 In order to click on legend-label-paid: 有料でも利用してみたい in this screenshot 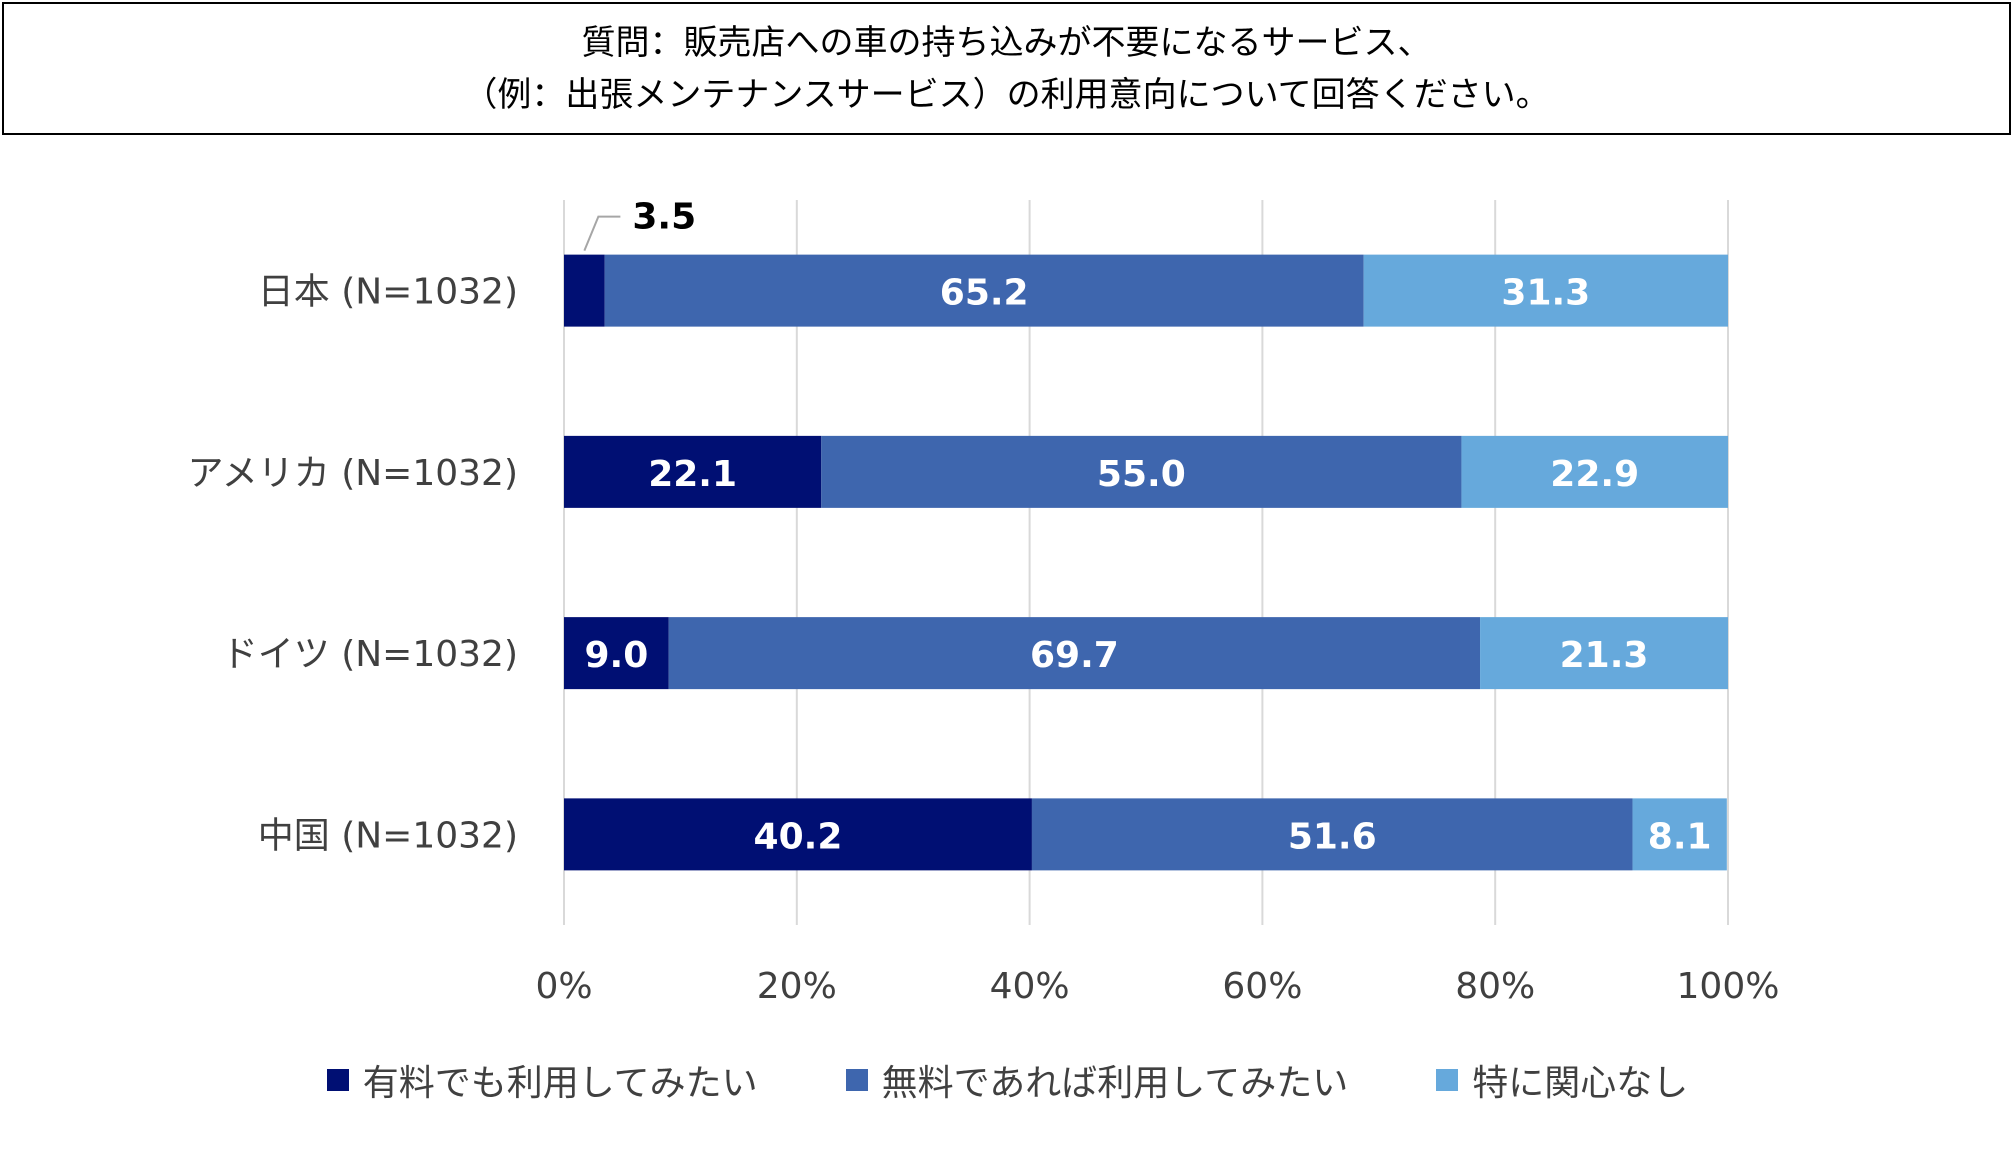, I will do `click(560, 1083)`.